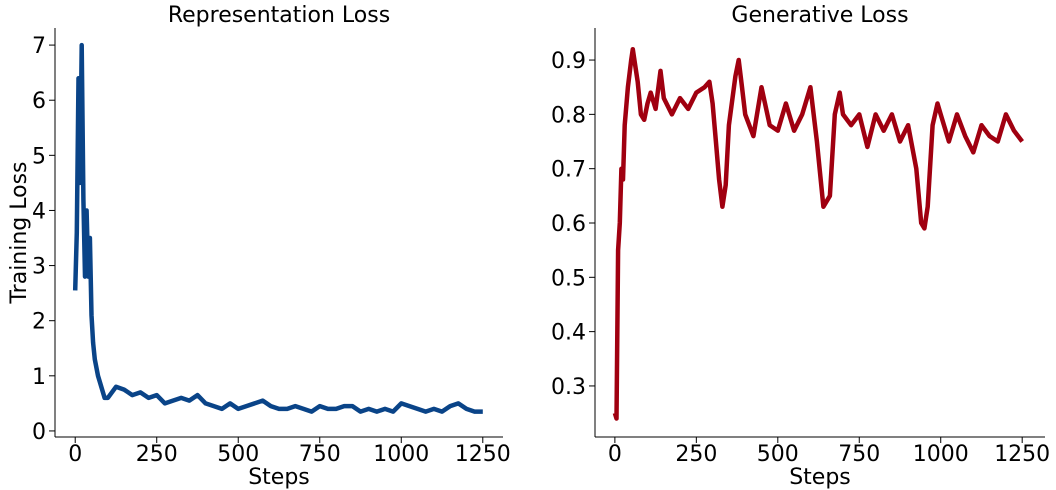 The width and height of the screenshot is (1056, 490). What do you see at coordinates (568, 170) in the screenshot?
I see `y-tick-label: 0.7` at bounding box center [568, 170].